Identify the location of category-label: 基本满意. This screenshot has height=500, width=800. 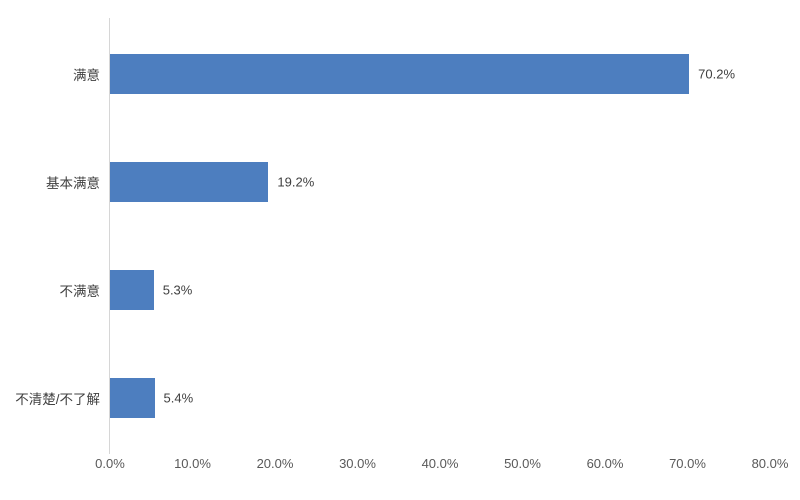
(73, 183).